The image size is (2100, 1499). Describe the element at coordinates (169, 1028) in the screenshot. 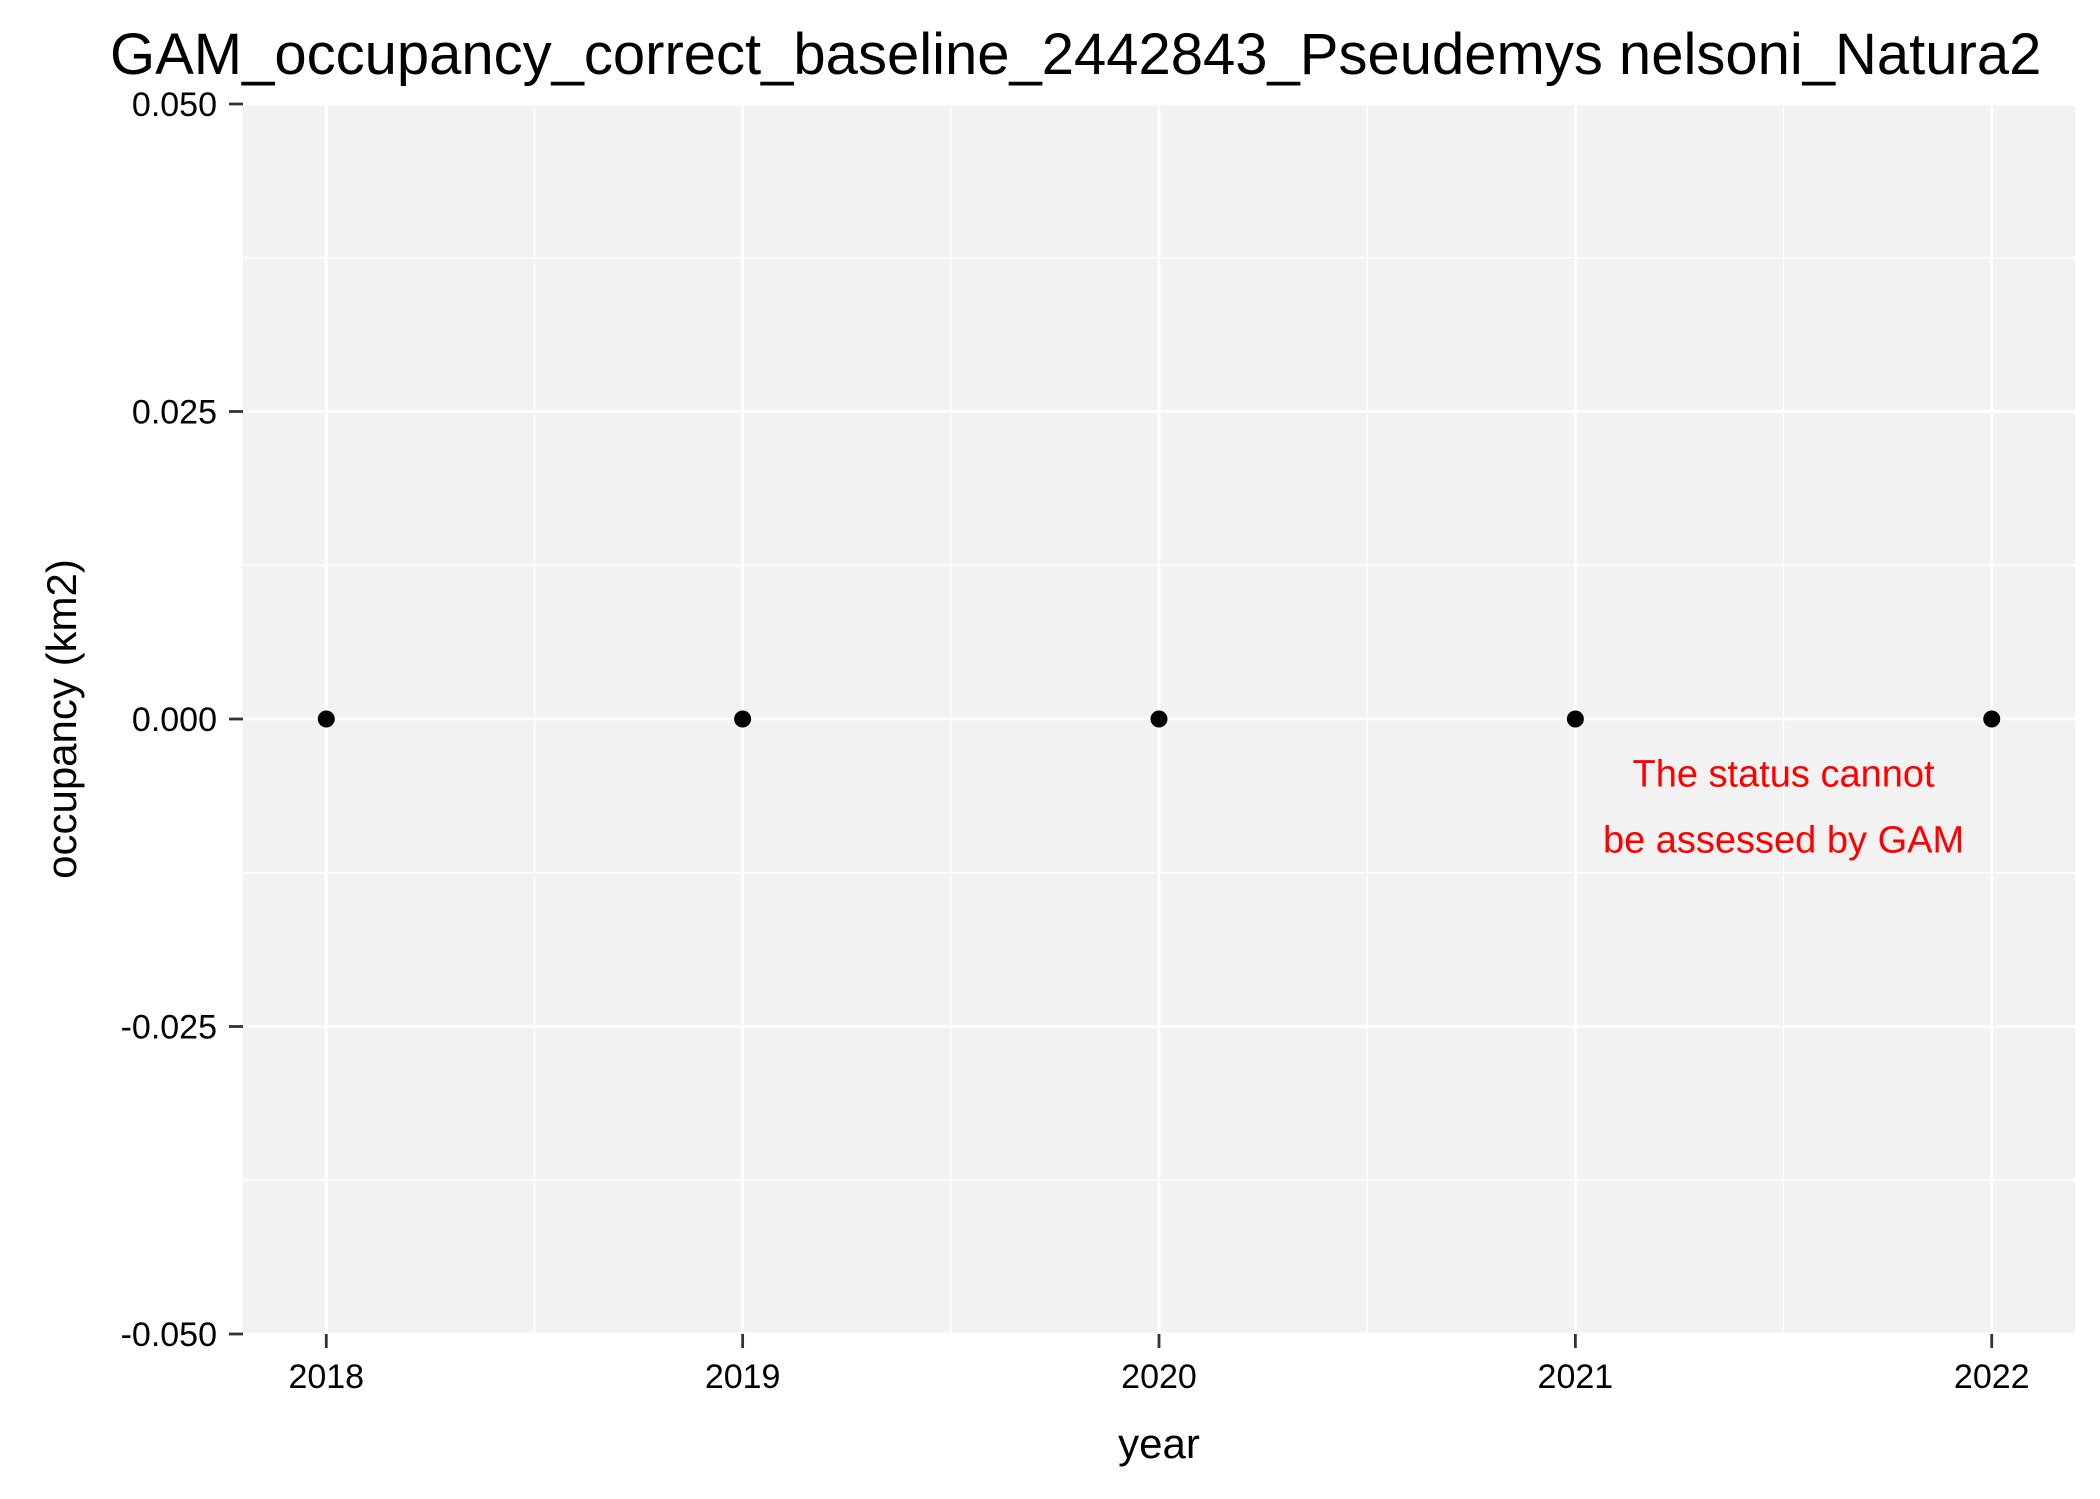

I see `y-tick-label: -0.025` at that location.